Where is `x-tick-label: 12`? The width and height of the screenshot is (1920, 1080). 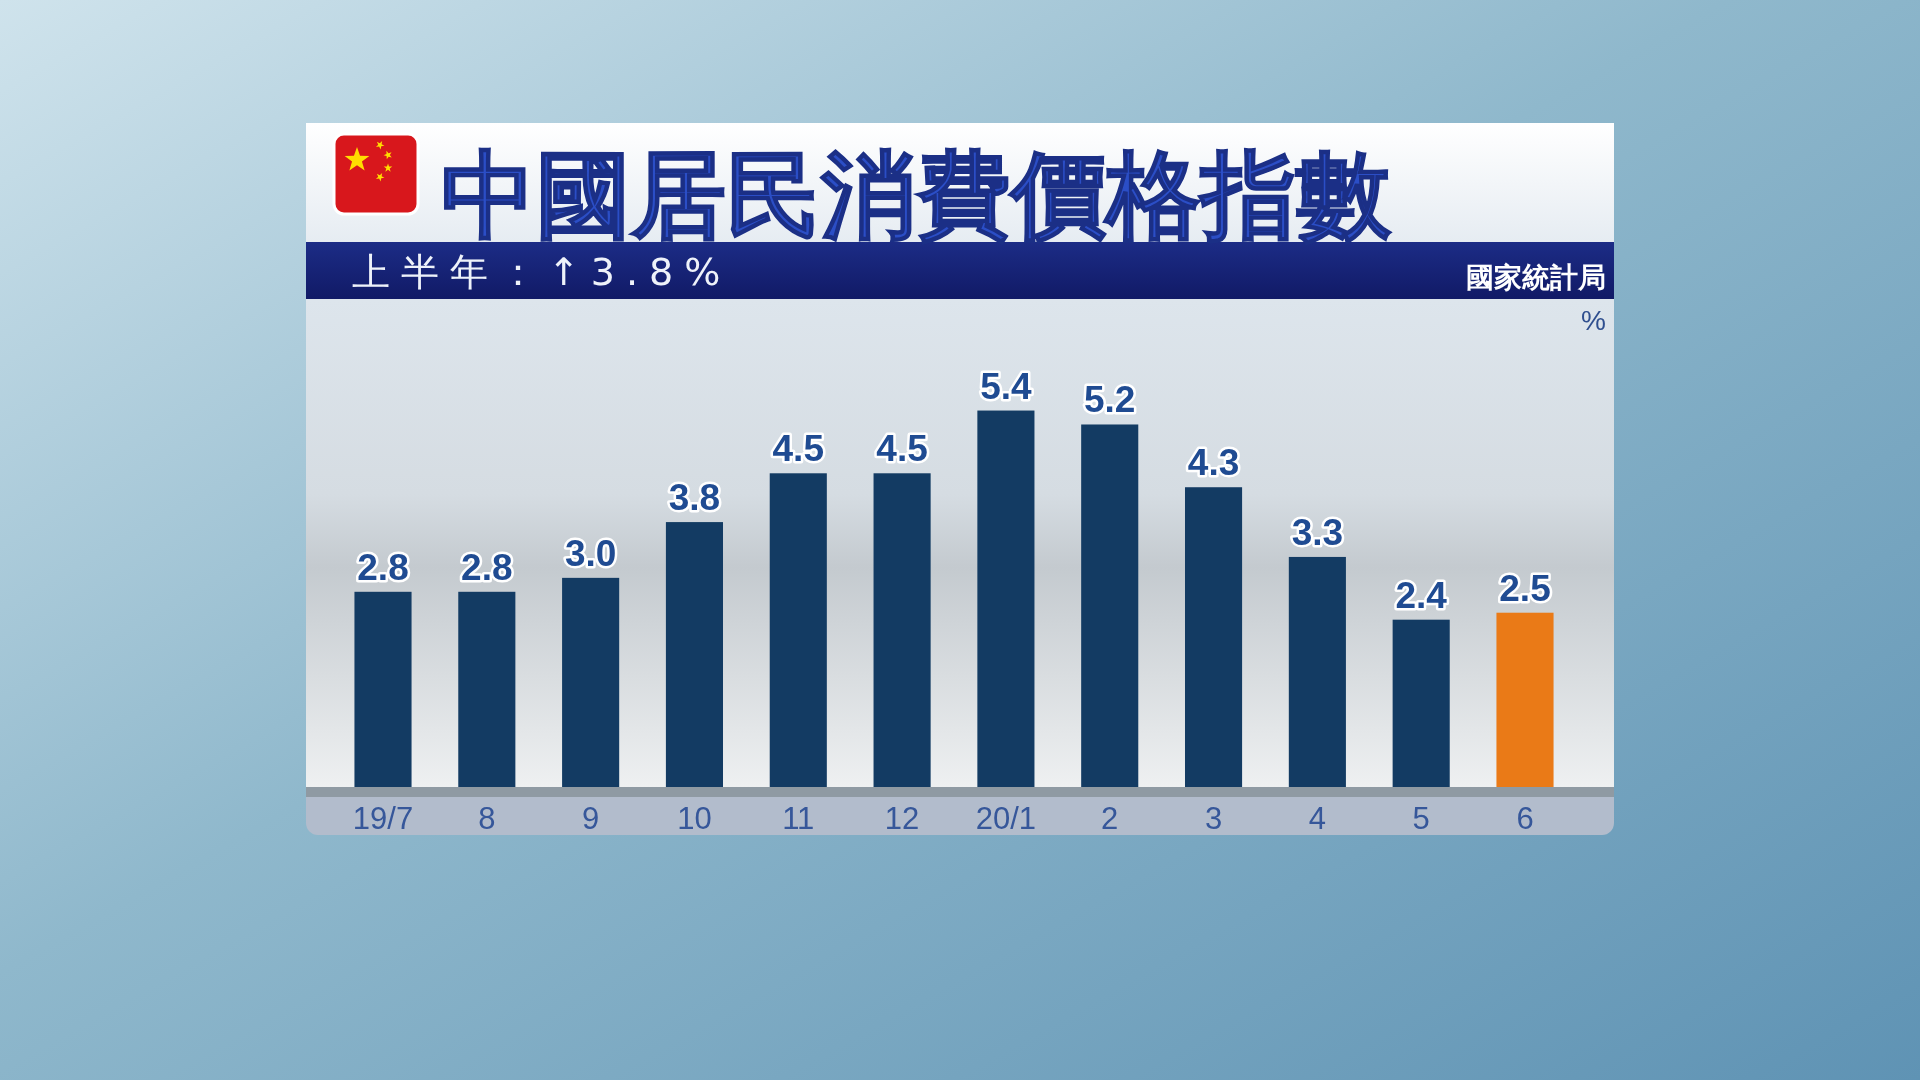 x-tick-label: 12 is located at coordinates (902, 818).